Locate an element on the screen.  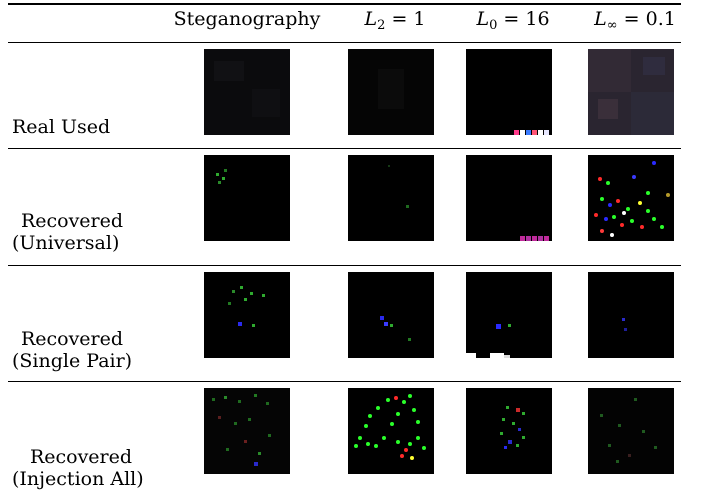
image-injection-all-linf is located at coordinates (631, 431).